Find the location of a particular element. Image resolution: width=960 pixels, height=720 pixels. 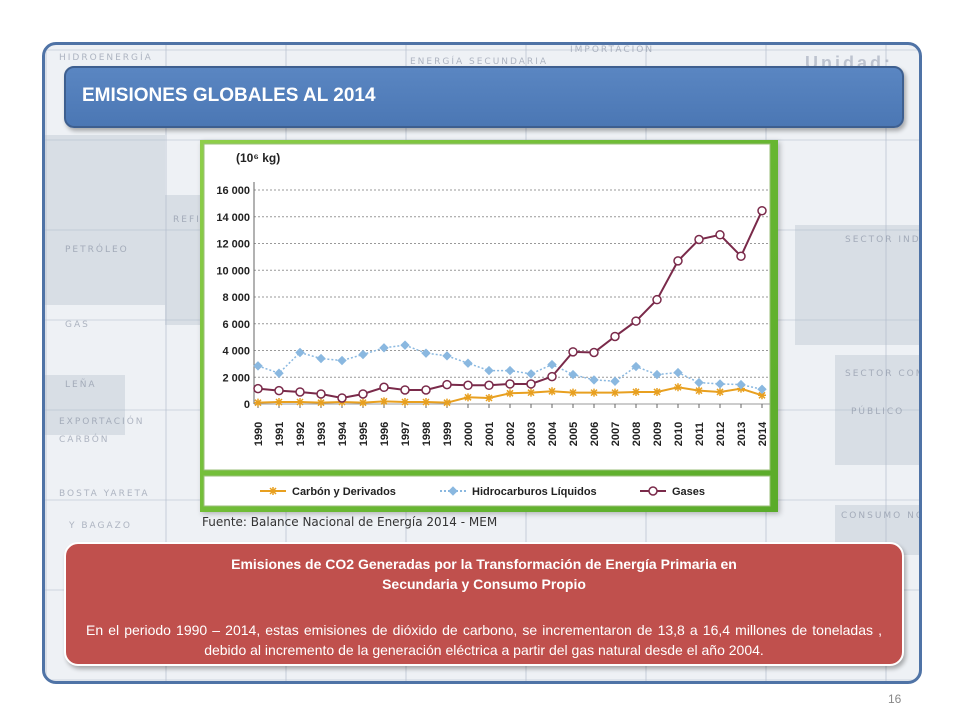

x-tick-label: 2012 is located at coordinates (721, 434).